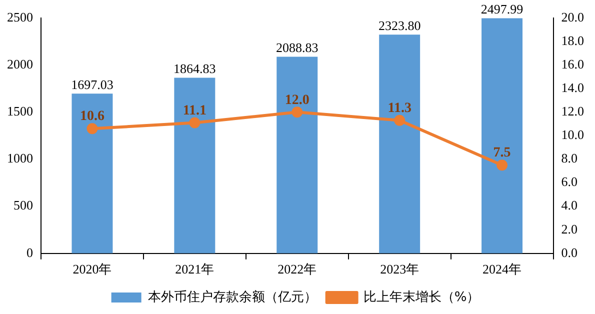 The height and width of the screenshot is (314, 595). I want to click on y2-tick-label: 6.0, so click(569, 182).